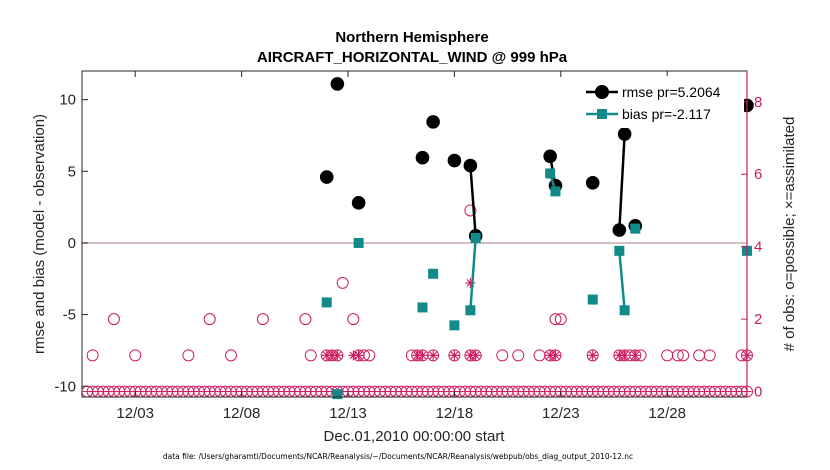  What do you see at coordinates (758, 319) in the screenshot?
I see `y2-tick-label: 2` at bounding box center [758, 319].